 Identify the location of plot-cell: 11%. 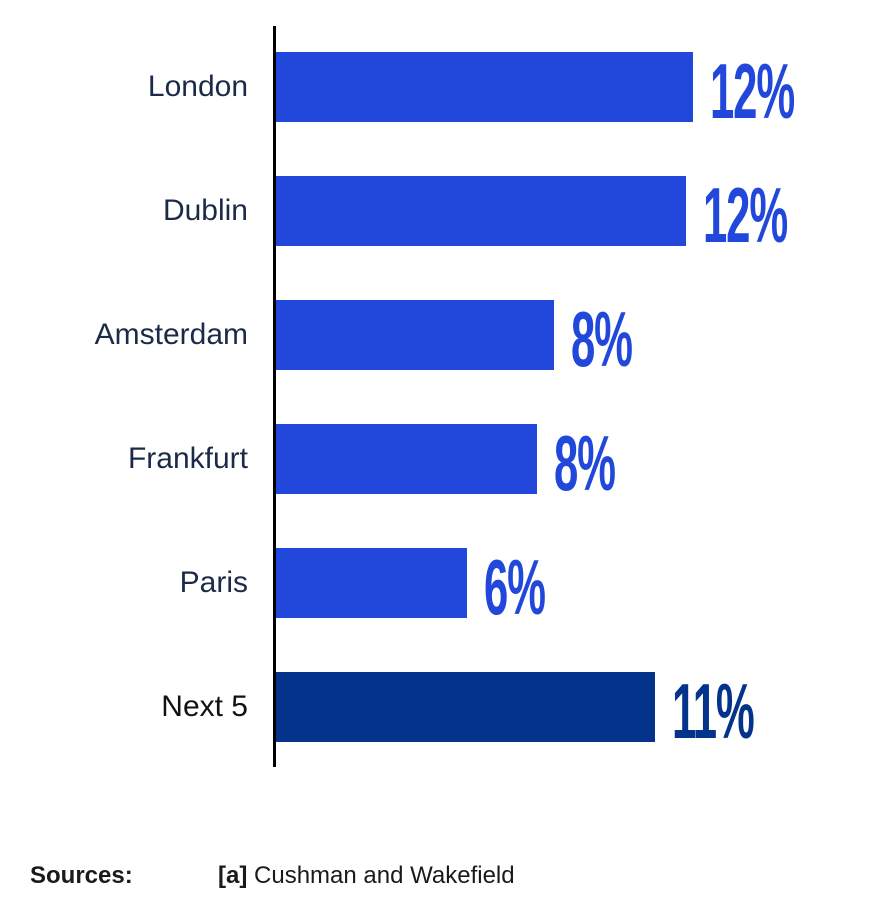
(581, 707).